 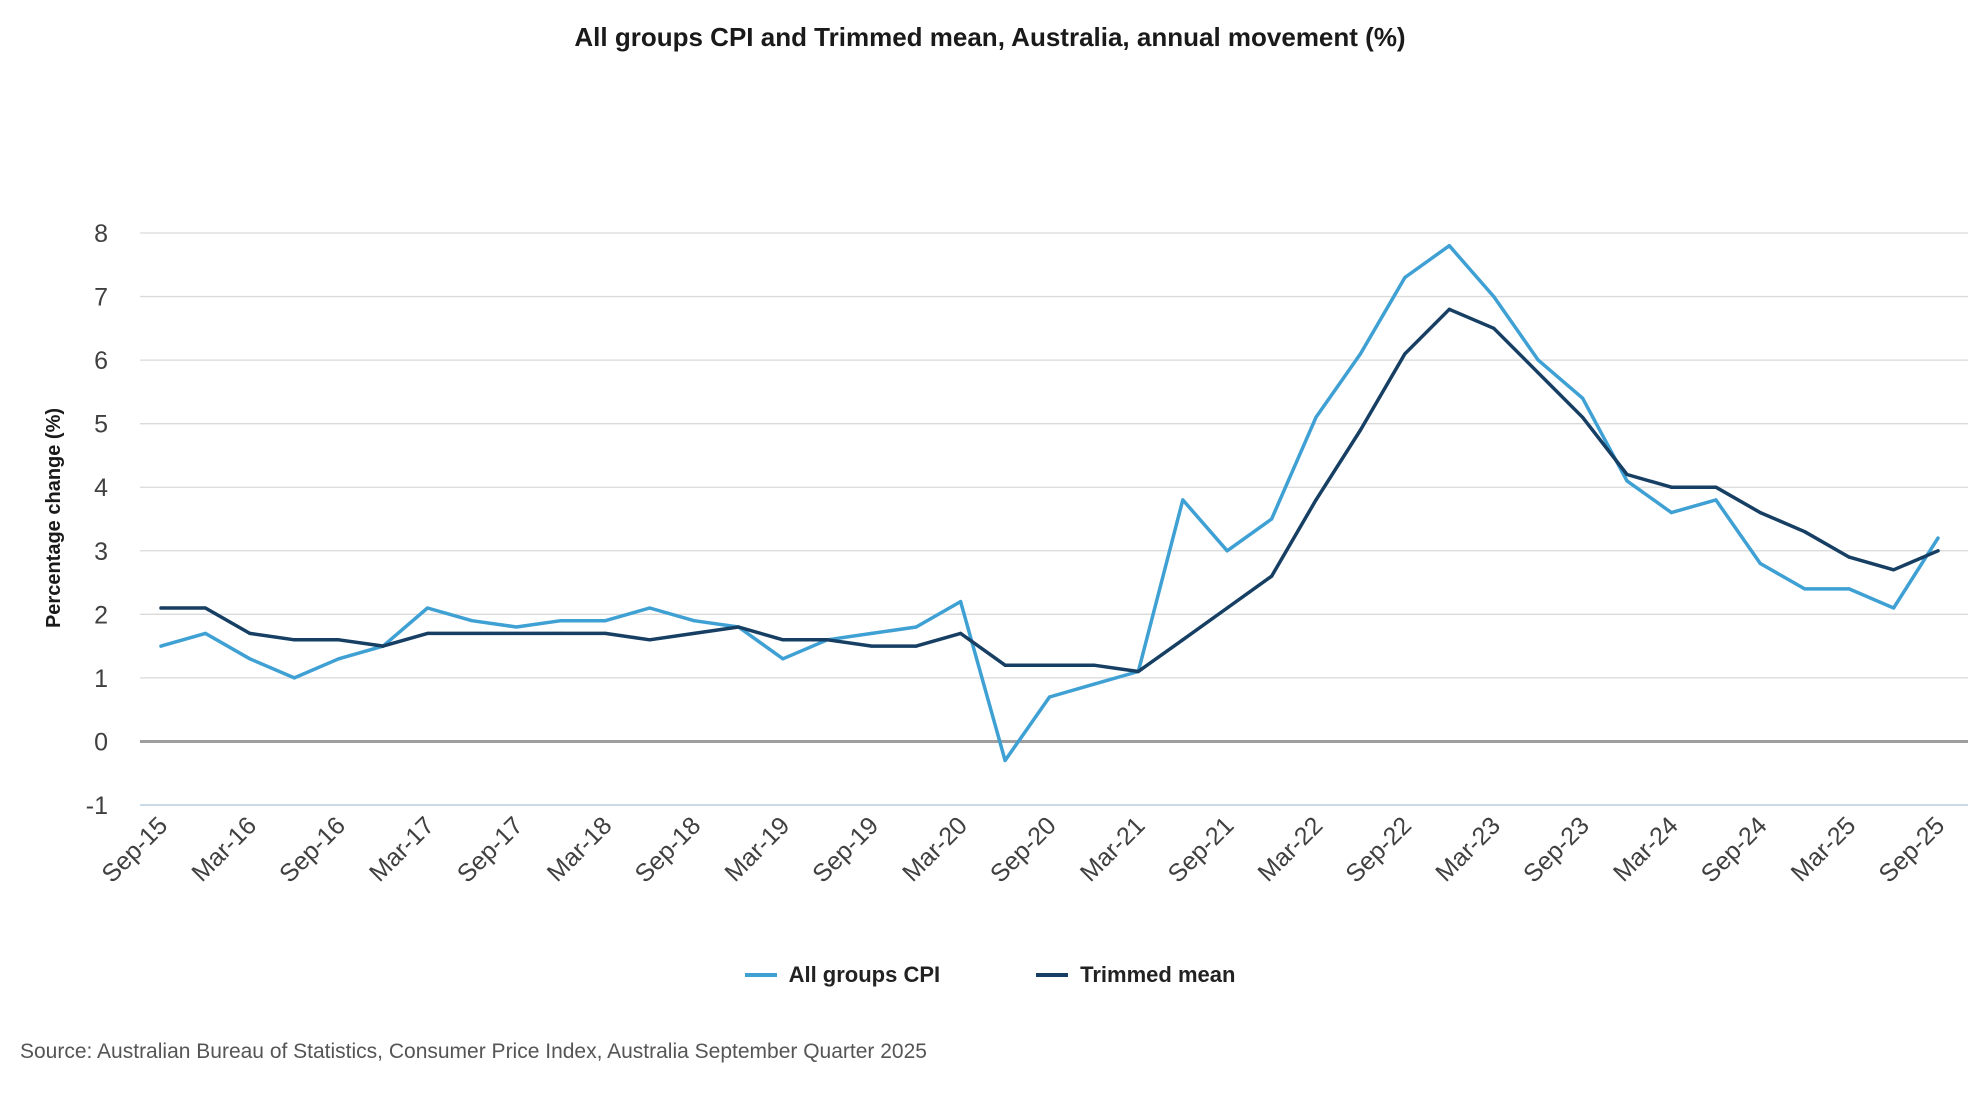 I want to click on legend-item-cpi: All groups CPI, so click(x=842, y=975).